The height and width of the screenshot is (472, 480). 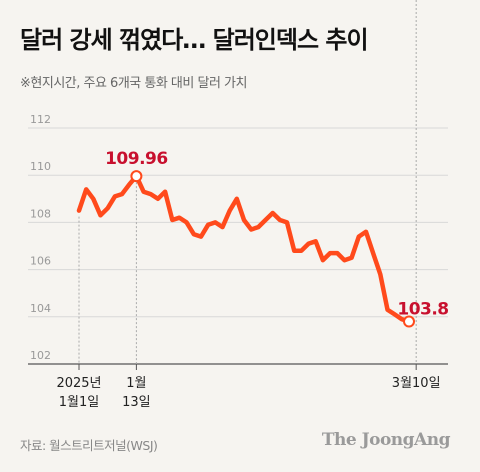 I want to click on y-tick-label: 110, so click(x=40, y=166).